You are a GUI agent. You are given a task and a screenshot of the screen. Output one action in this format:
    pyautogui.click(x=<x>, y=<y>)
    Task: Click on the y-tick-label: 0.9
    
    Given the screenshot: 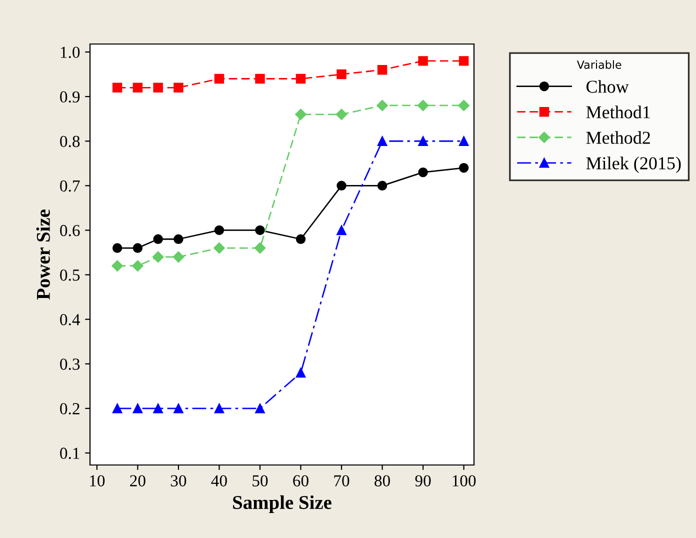 What is the action you would take?
    pyautogui.click(x=70, y=97)
    